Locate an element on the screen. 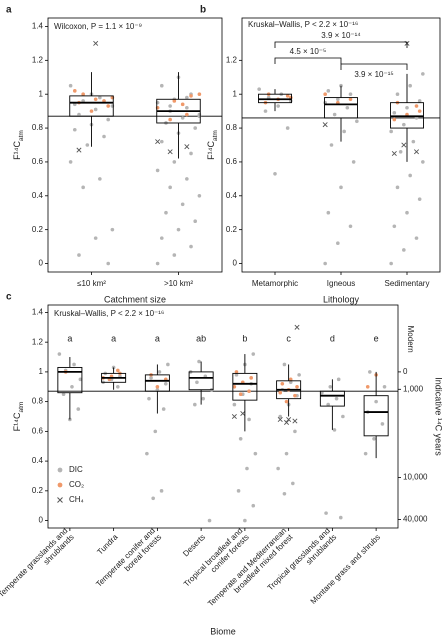 The height and width of the screenshot is (640, 446). legend-marker is located at coordinates (60, 470).